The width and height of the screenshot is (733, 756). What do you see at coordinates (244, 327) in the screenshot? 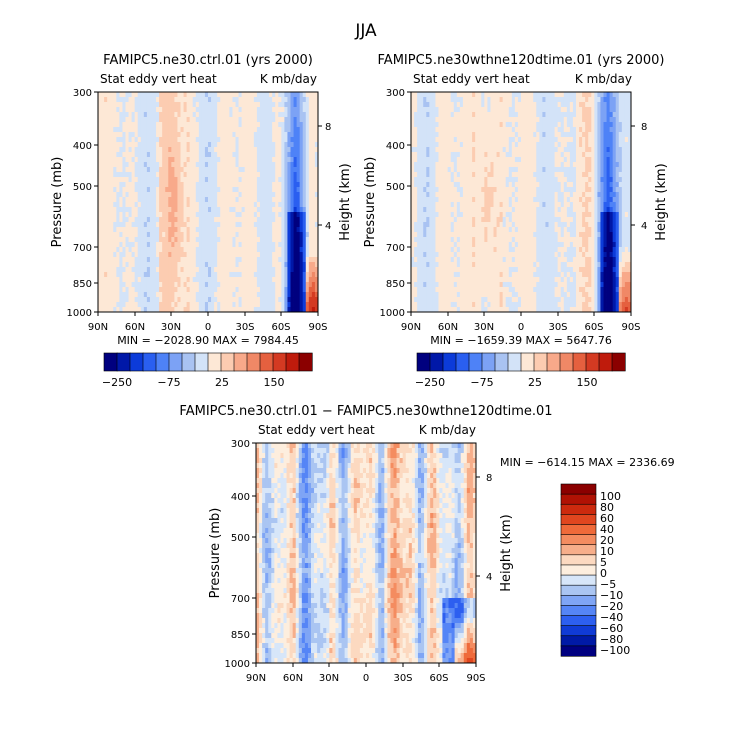
I see `x-tick-label: 30S` at bounding box center [244, 327].